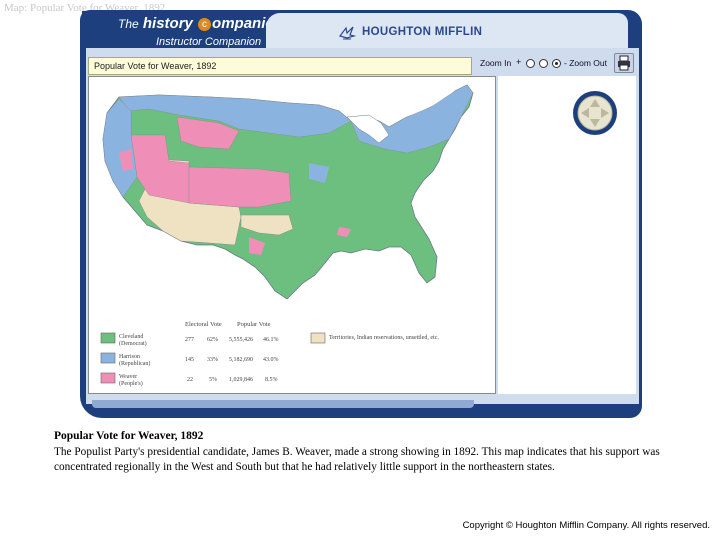 The image size is (720, 540). I want to click on brand-history: history, so click(167, 23).